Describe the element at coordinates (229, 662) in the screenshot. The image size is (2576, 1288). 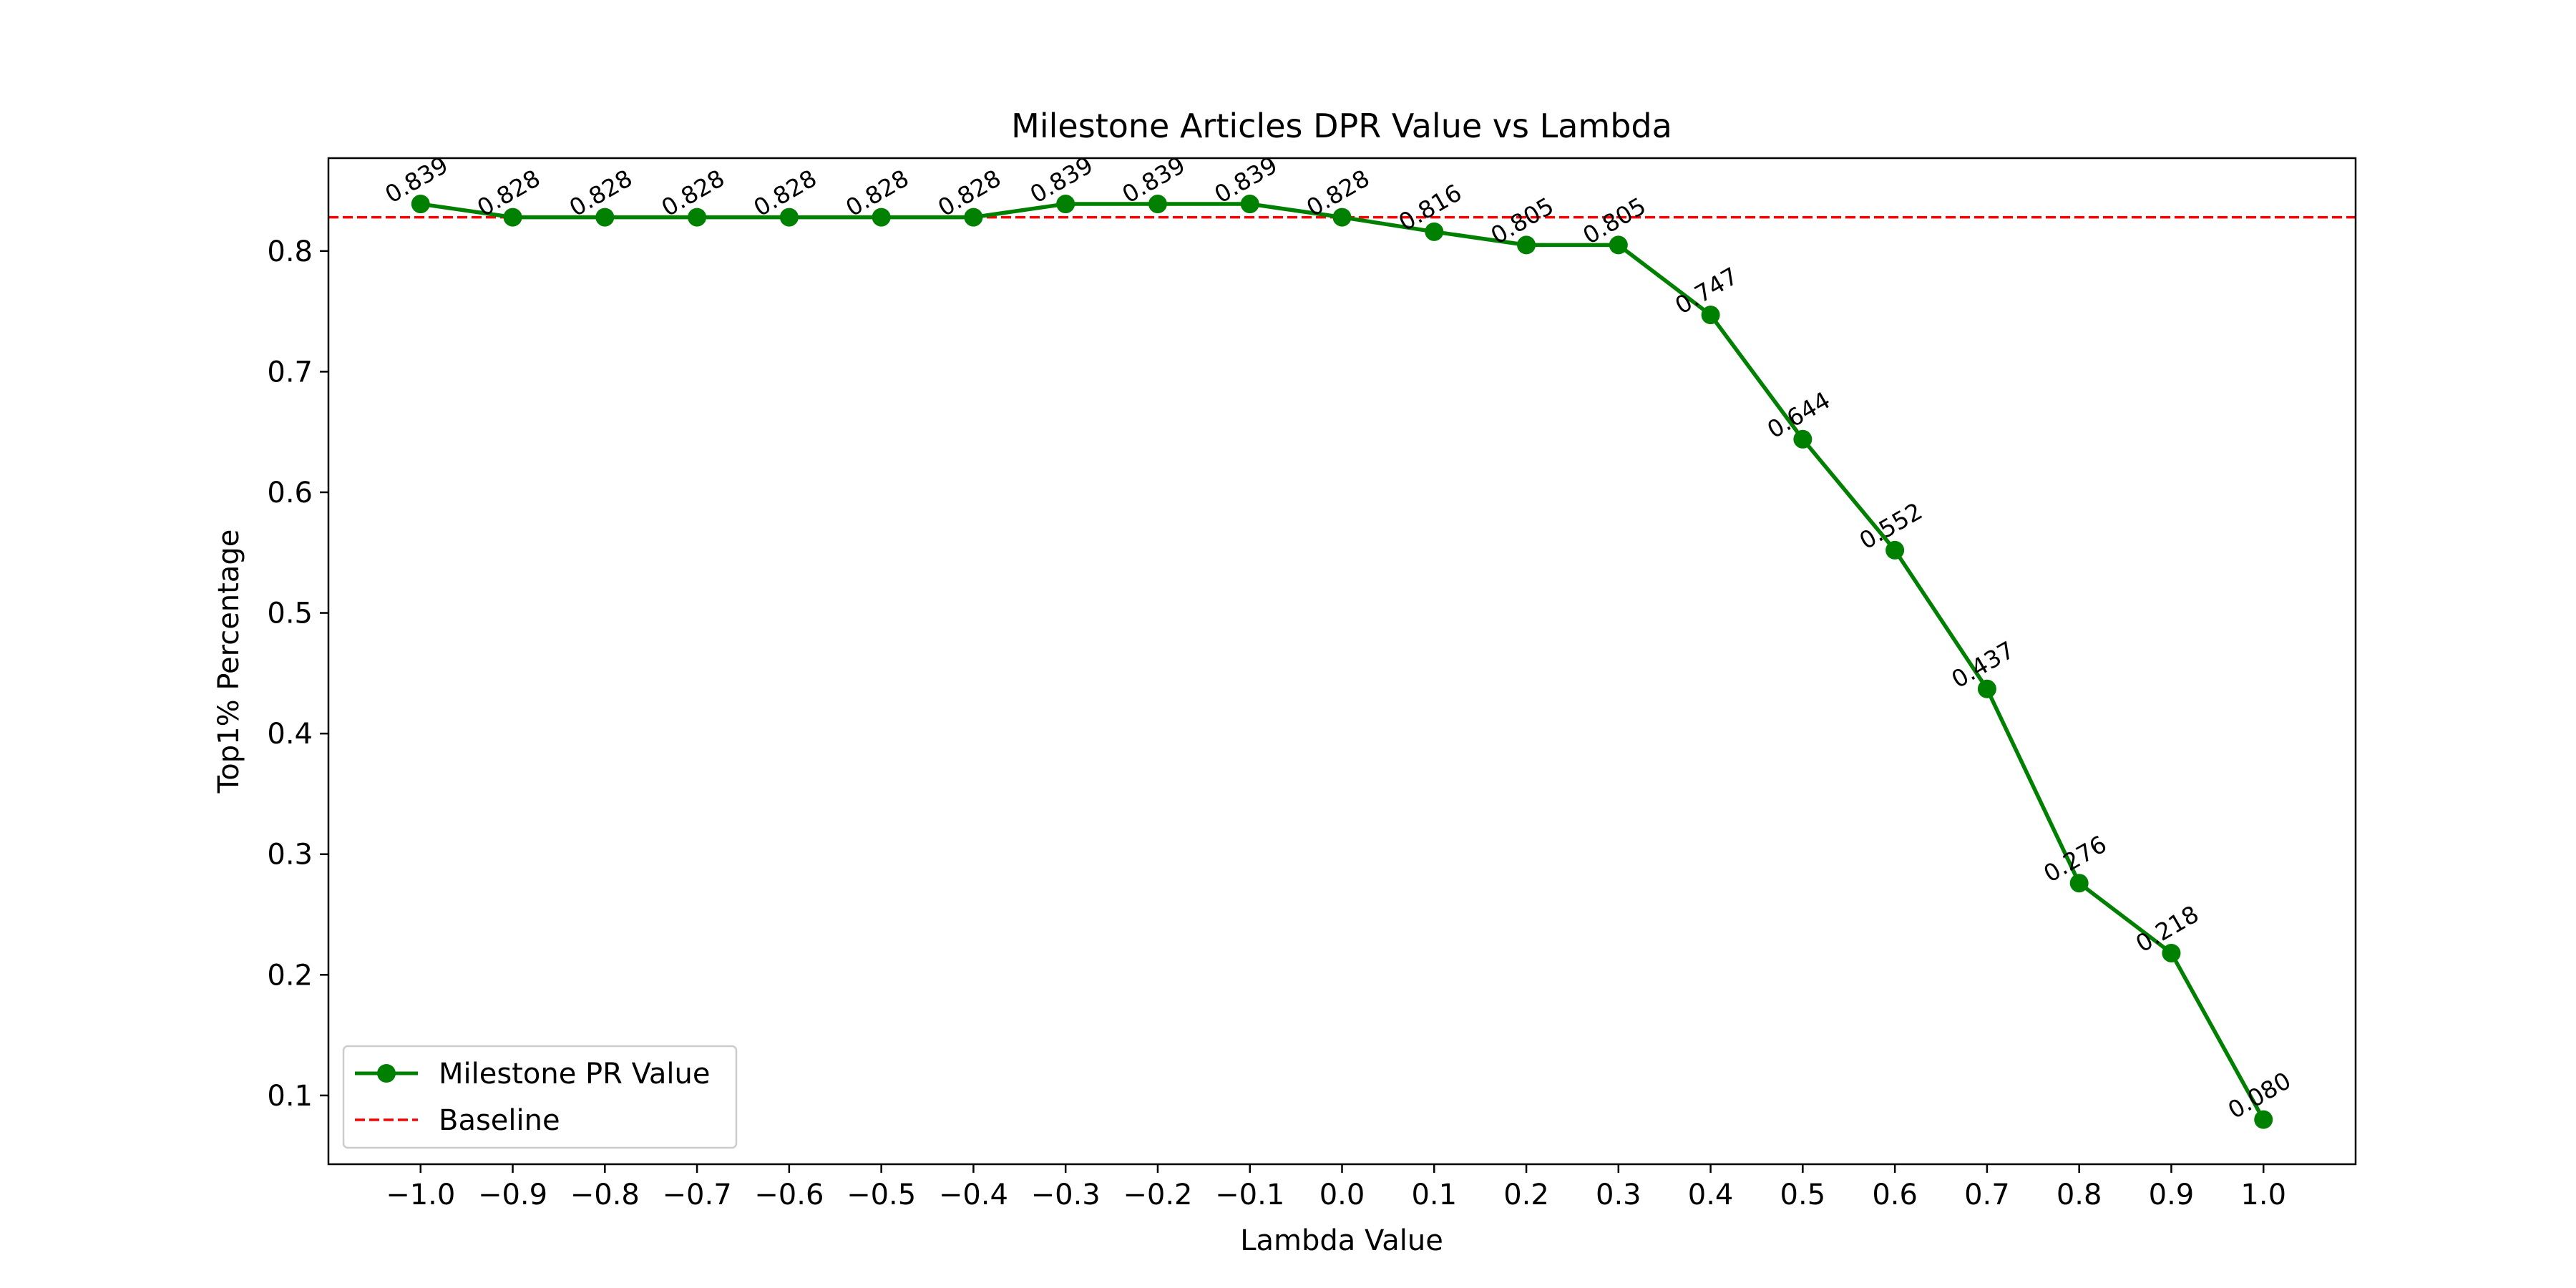
I see `y-axis-label: Top1% Percentage` at that location.